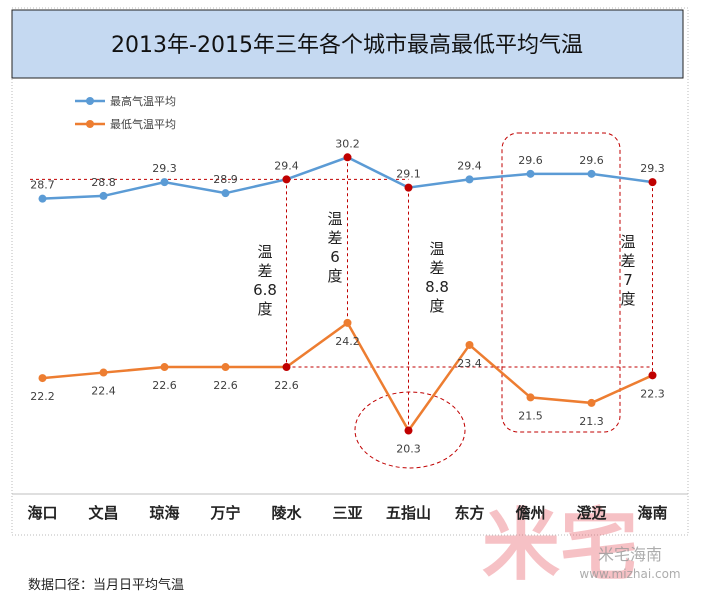  What do you see at coordinates (591, 513) in the screenshot?
I see `x-tick-label: 澄迈` at bounding box center [591, 513].